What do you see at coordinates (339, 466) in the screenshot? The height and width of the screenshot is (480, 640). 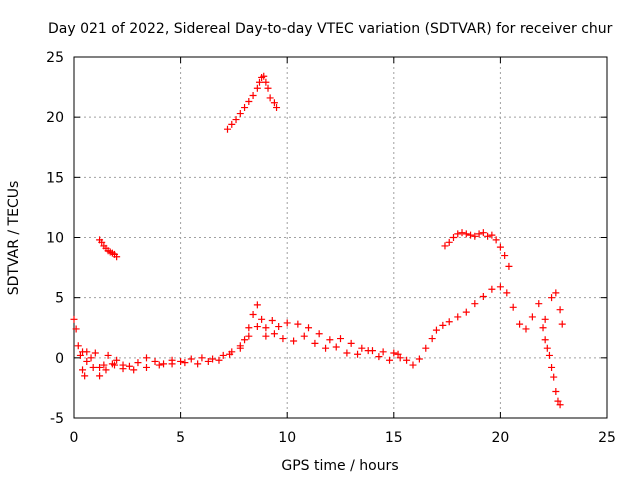 I see `x-axis-title: GPS time / hours` at bounding box center [339, 466].